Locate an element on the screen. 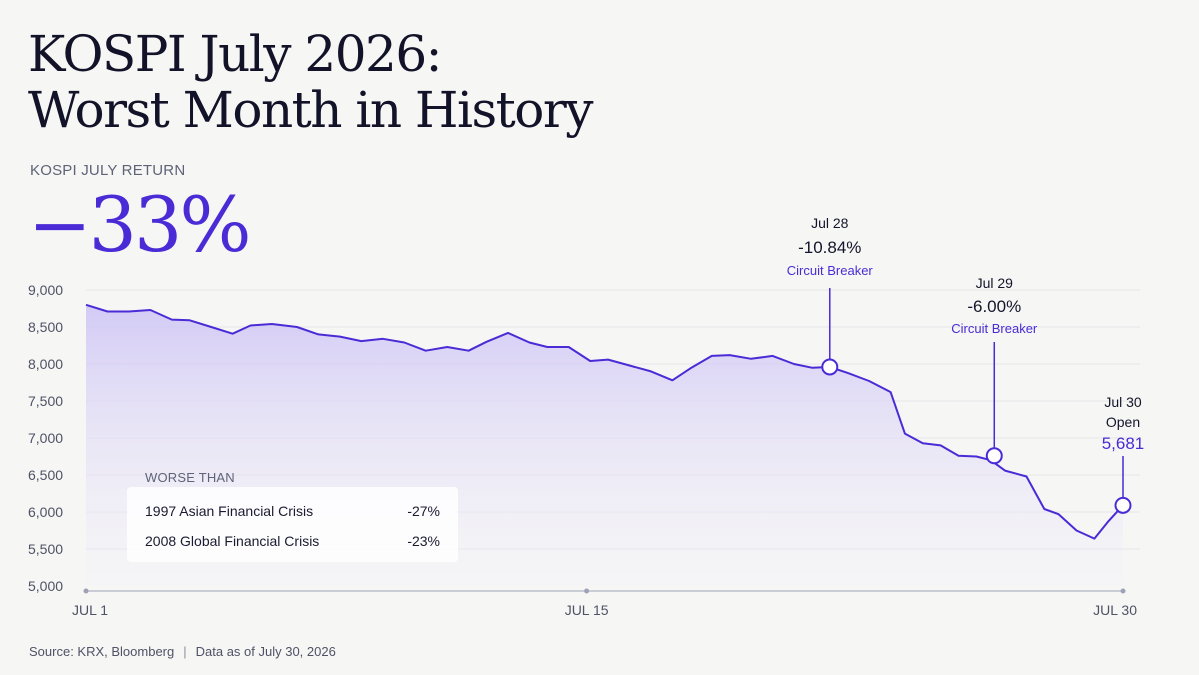 The image size is (1199, 675). annotation-date: Jul 29 is located at coordinates (995, 283).